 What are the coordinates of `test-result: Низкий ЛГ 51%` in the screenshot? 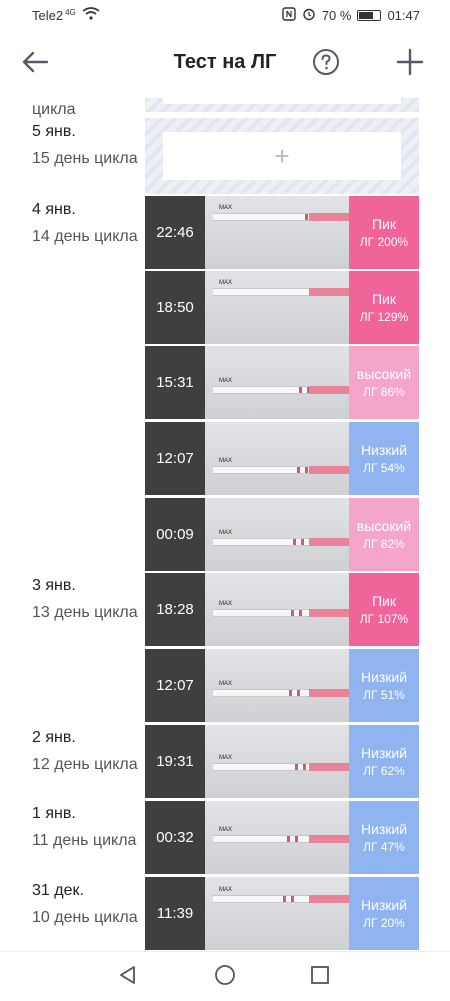 It's located at (384, 685).